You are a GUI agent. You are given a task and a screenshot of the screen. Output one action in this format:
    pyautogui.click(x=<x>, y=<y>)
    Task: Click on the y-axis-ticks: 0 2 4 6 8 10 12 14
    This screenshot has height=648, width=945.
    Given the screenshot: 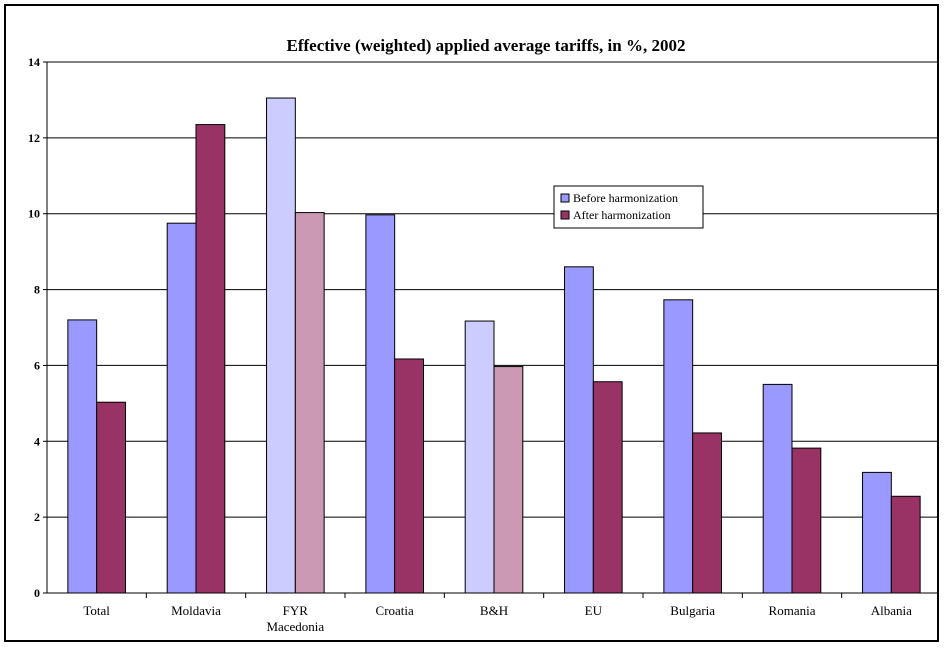 What is the action you would take?
    pyautogui.click(x=34, y=327)
    